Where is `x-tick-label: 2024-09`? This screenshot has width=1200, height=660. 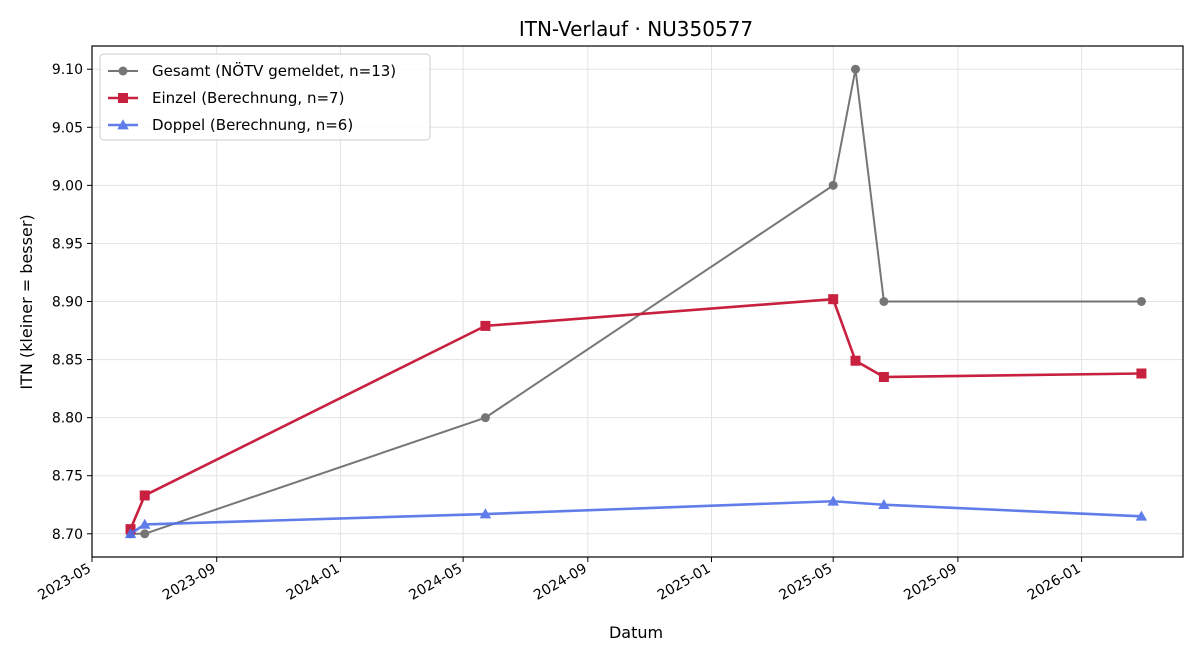 x-tick-label: 2024-09 is located at coordinates (560, 582).